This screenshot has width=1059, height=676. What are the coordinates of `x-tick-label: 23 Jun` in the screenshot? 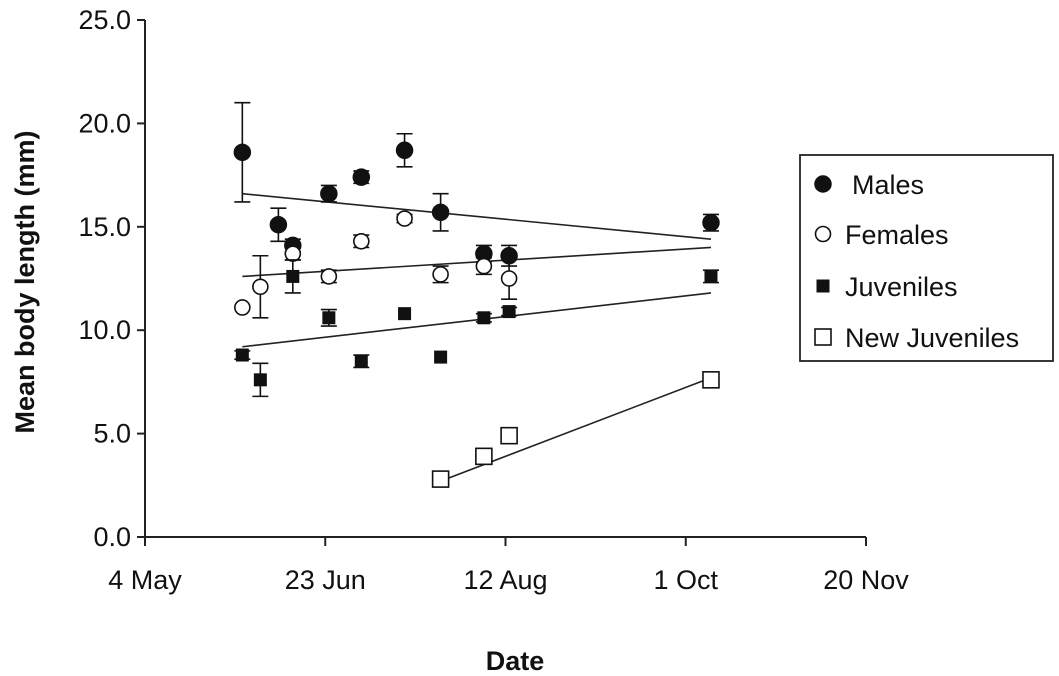 It's located at (325, 580).